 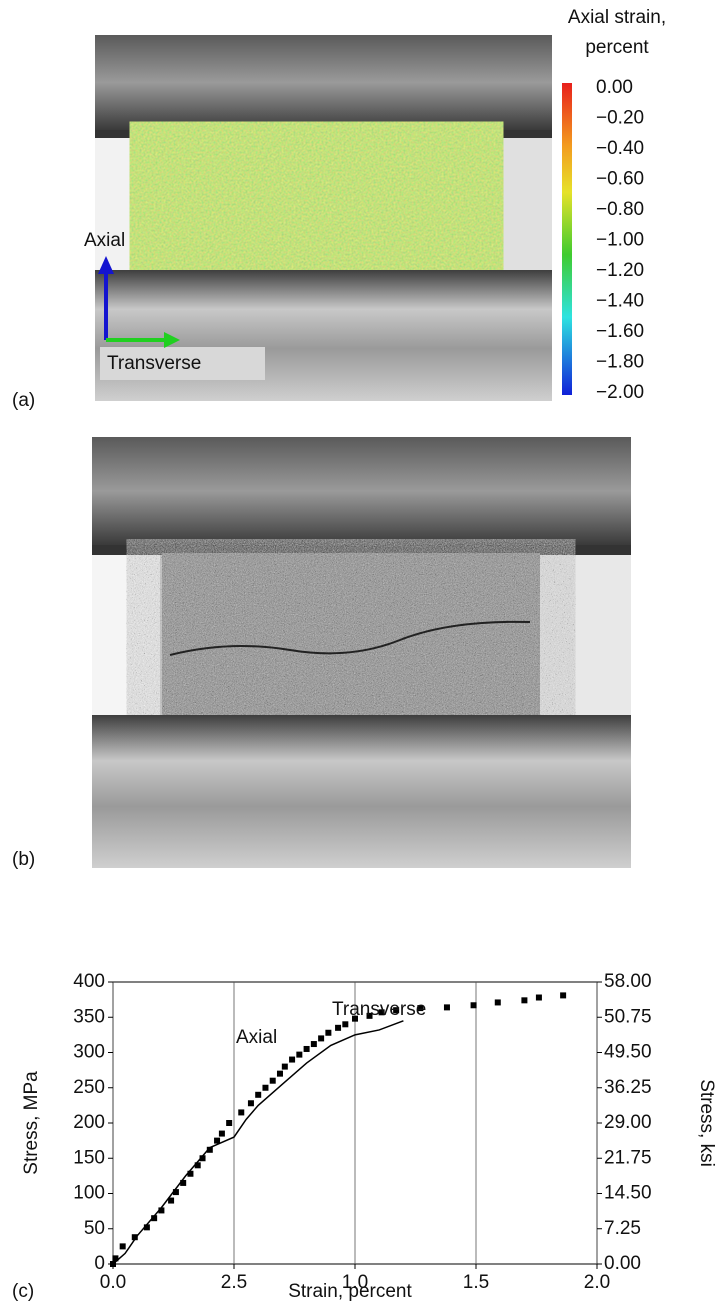 What do you see at coordinates (622, 1228) in the screenshot?
I see `y2-tick-label: 7.25` at bounding box center [622, 1228].